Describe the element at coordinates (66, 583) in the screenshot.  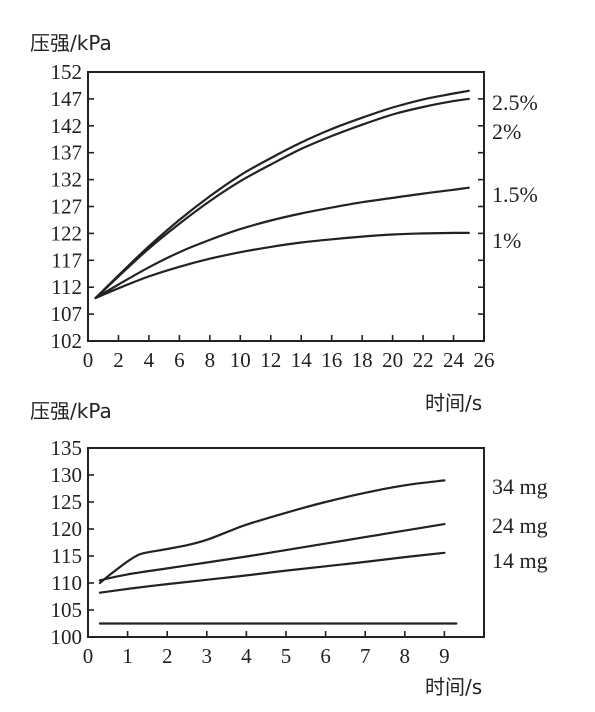
I see `y-tick-label: 110` at that location.